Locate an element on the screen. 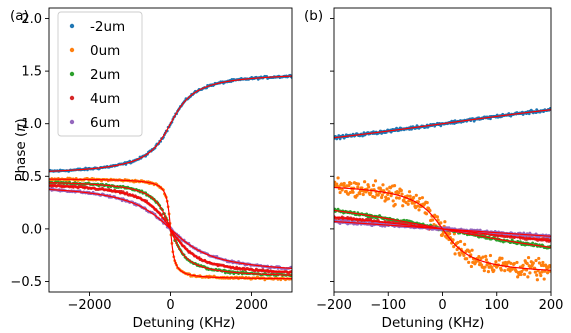 The image size is (571, 333). legend-label-6um: 6um is located at coordinates (105, 123).